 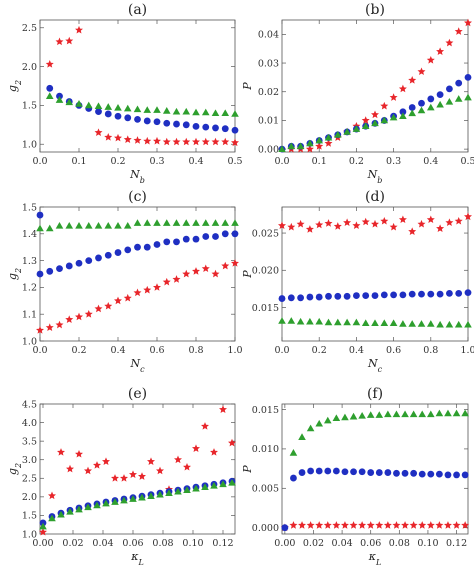 I want to click on x-axis-label: κL, so click(x=137, y=558).